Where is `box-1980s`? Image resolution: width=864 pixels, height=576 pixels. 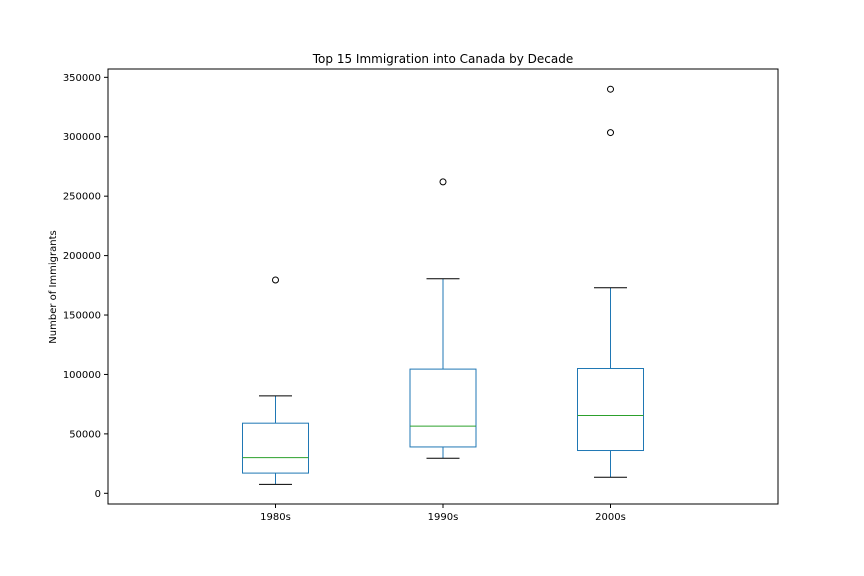
box-1980s is located at coordinates (275, 448).